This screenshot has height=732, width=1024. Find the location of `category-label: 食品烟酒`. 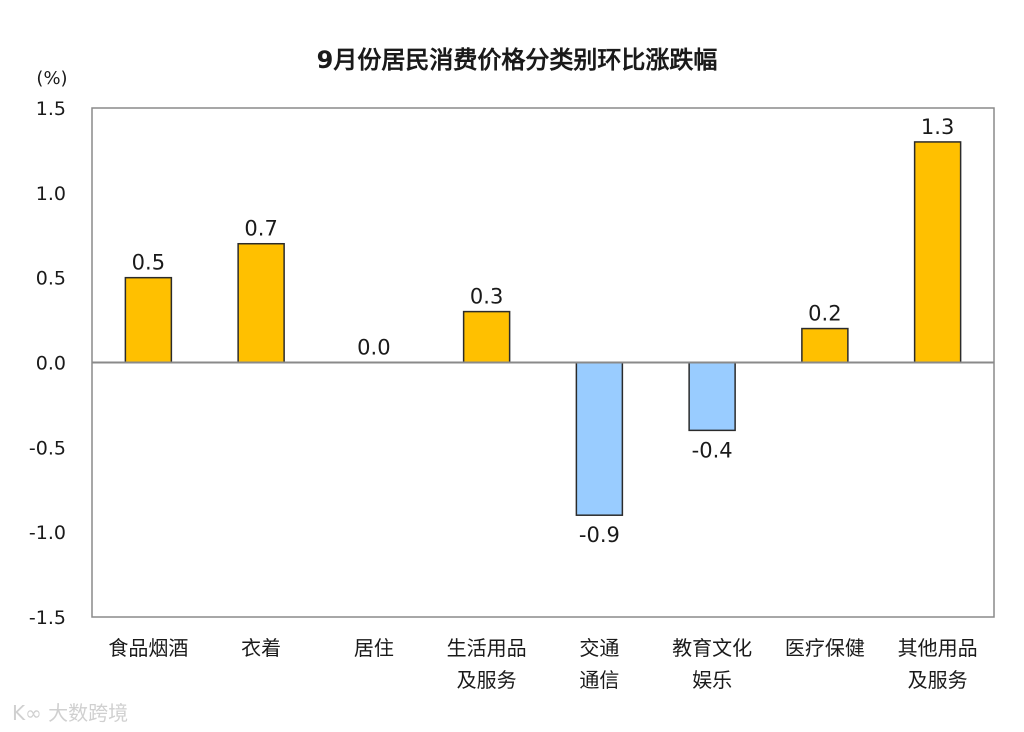

category-label: 食品烟酒 is located at coordinates (148, 648).